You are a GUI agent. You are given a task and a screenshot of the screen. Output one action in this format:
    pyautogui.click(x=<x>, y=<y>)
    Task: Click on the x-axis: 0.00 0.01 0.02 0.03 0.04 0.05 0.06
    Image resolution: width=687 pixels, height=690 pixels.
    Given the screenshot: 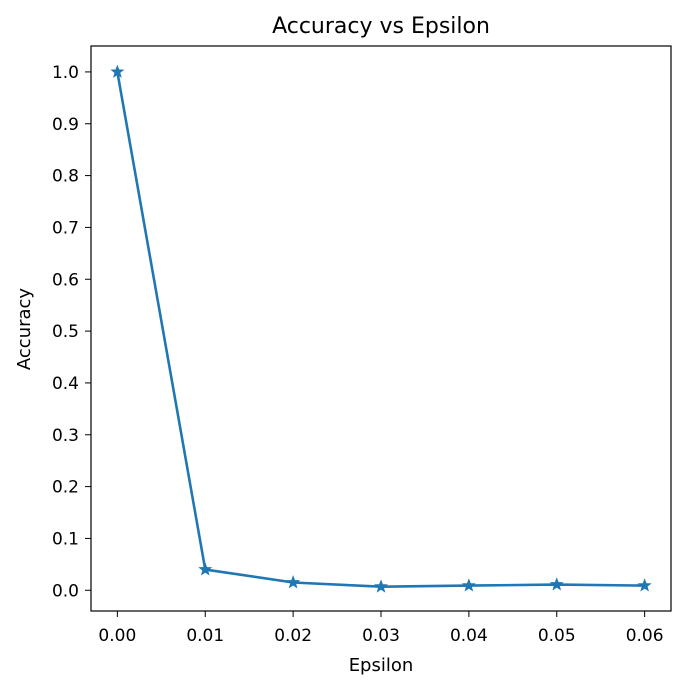 What is the action you would take?
    pyautogui.click(x=381, y=628)
    